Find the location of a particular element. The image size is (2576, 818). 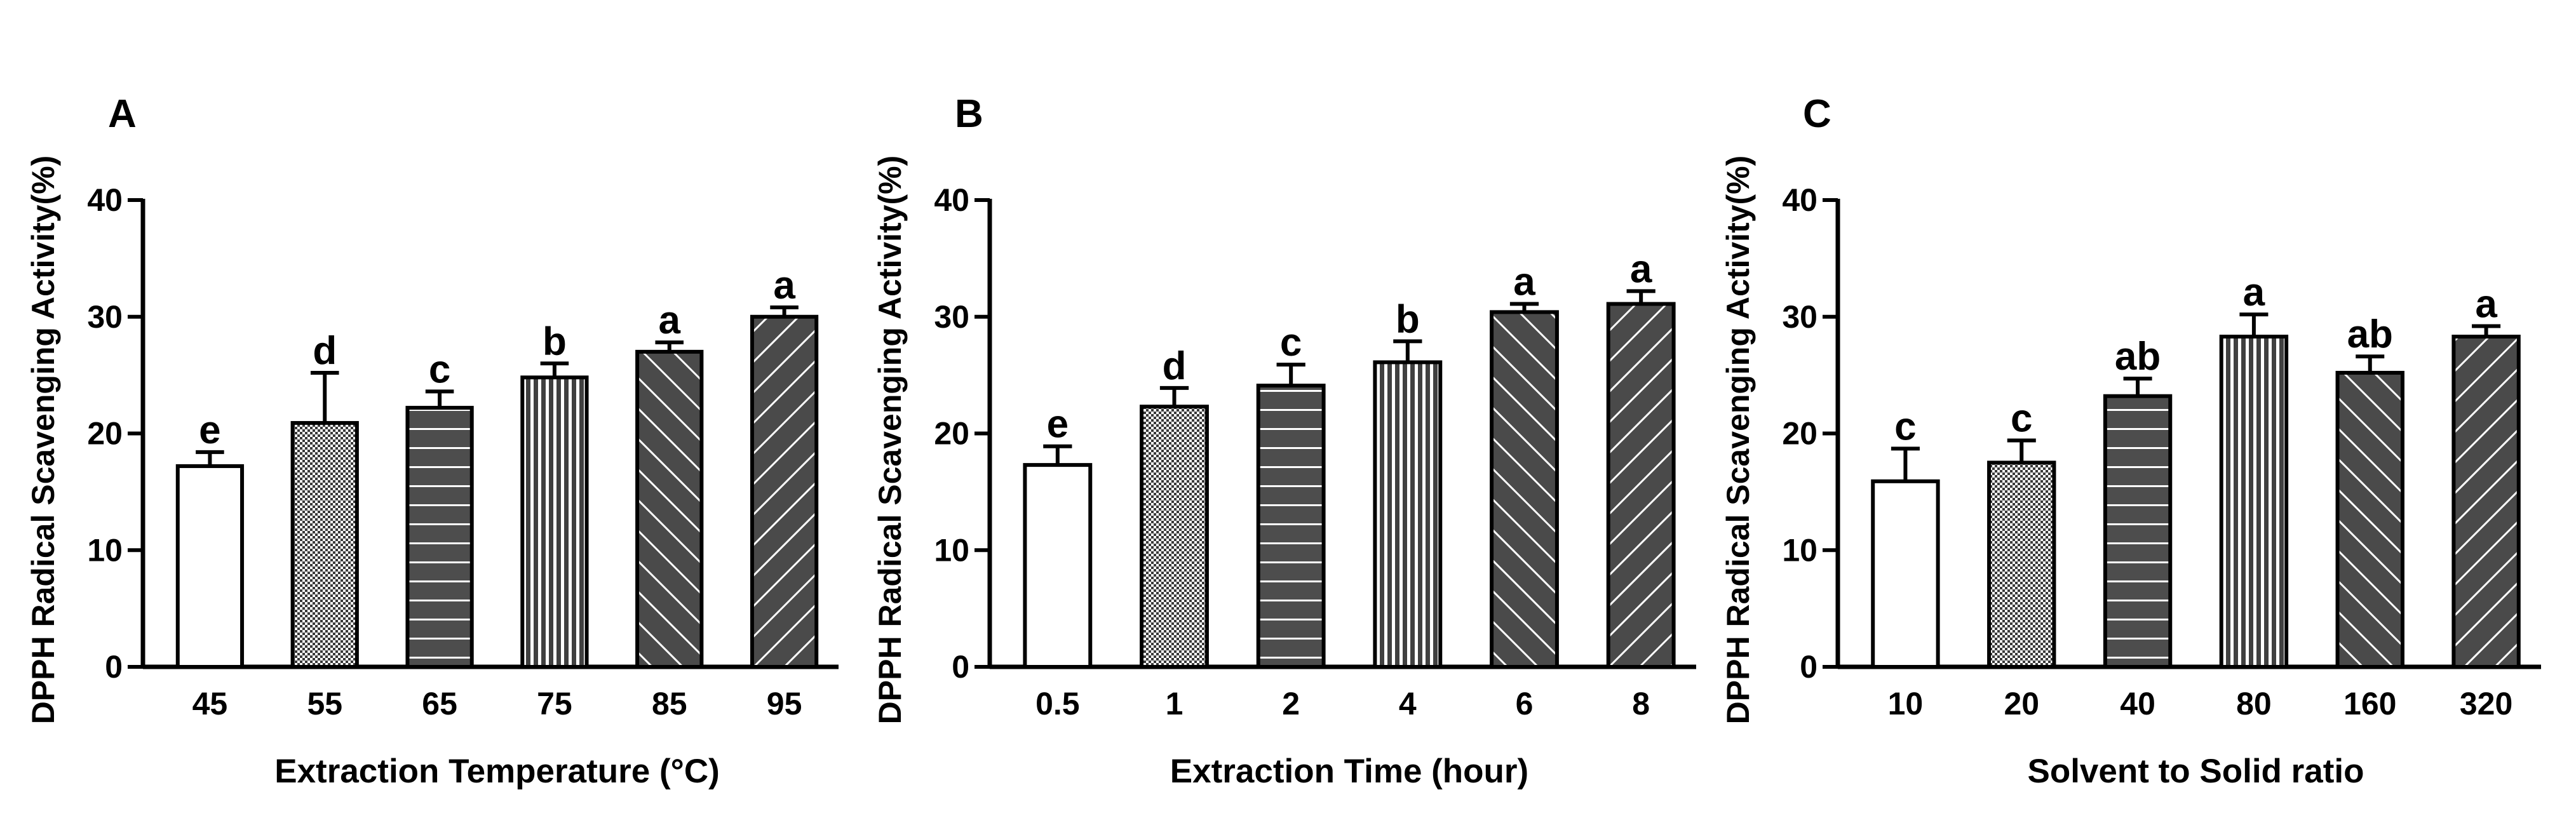

x-tick-label: 320 is located at coordinates (2486, 703).